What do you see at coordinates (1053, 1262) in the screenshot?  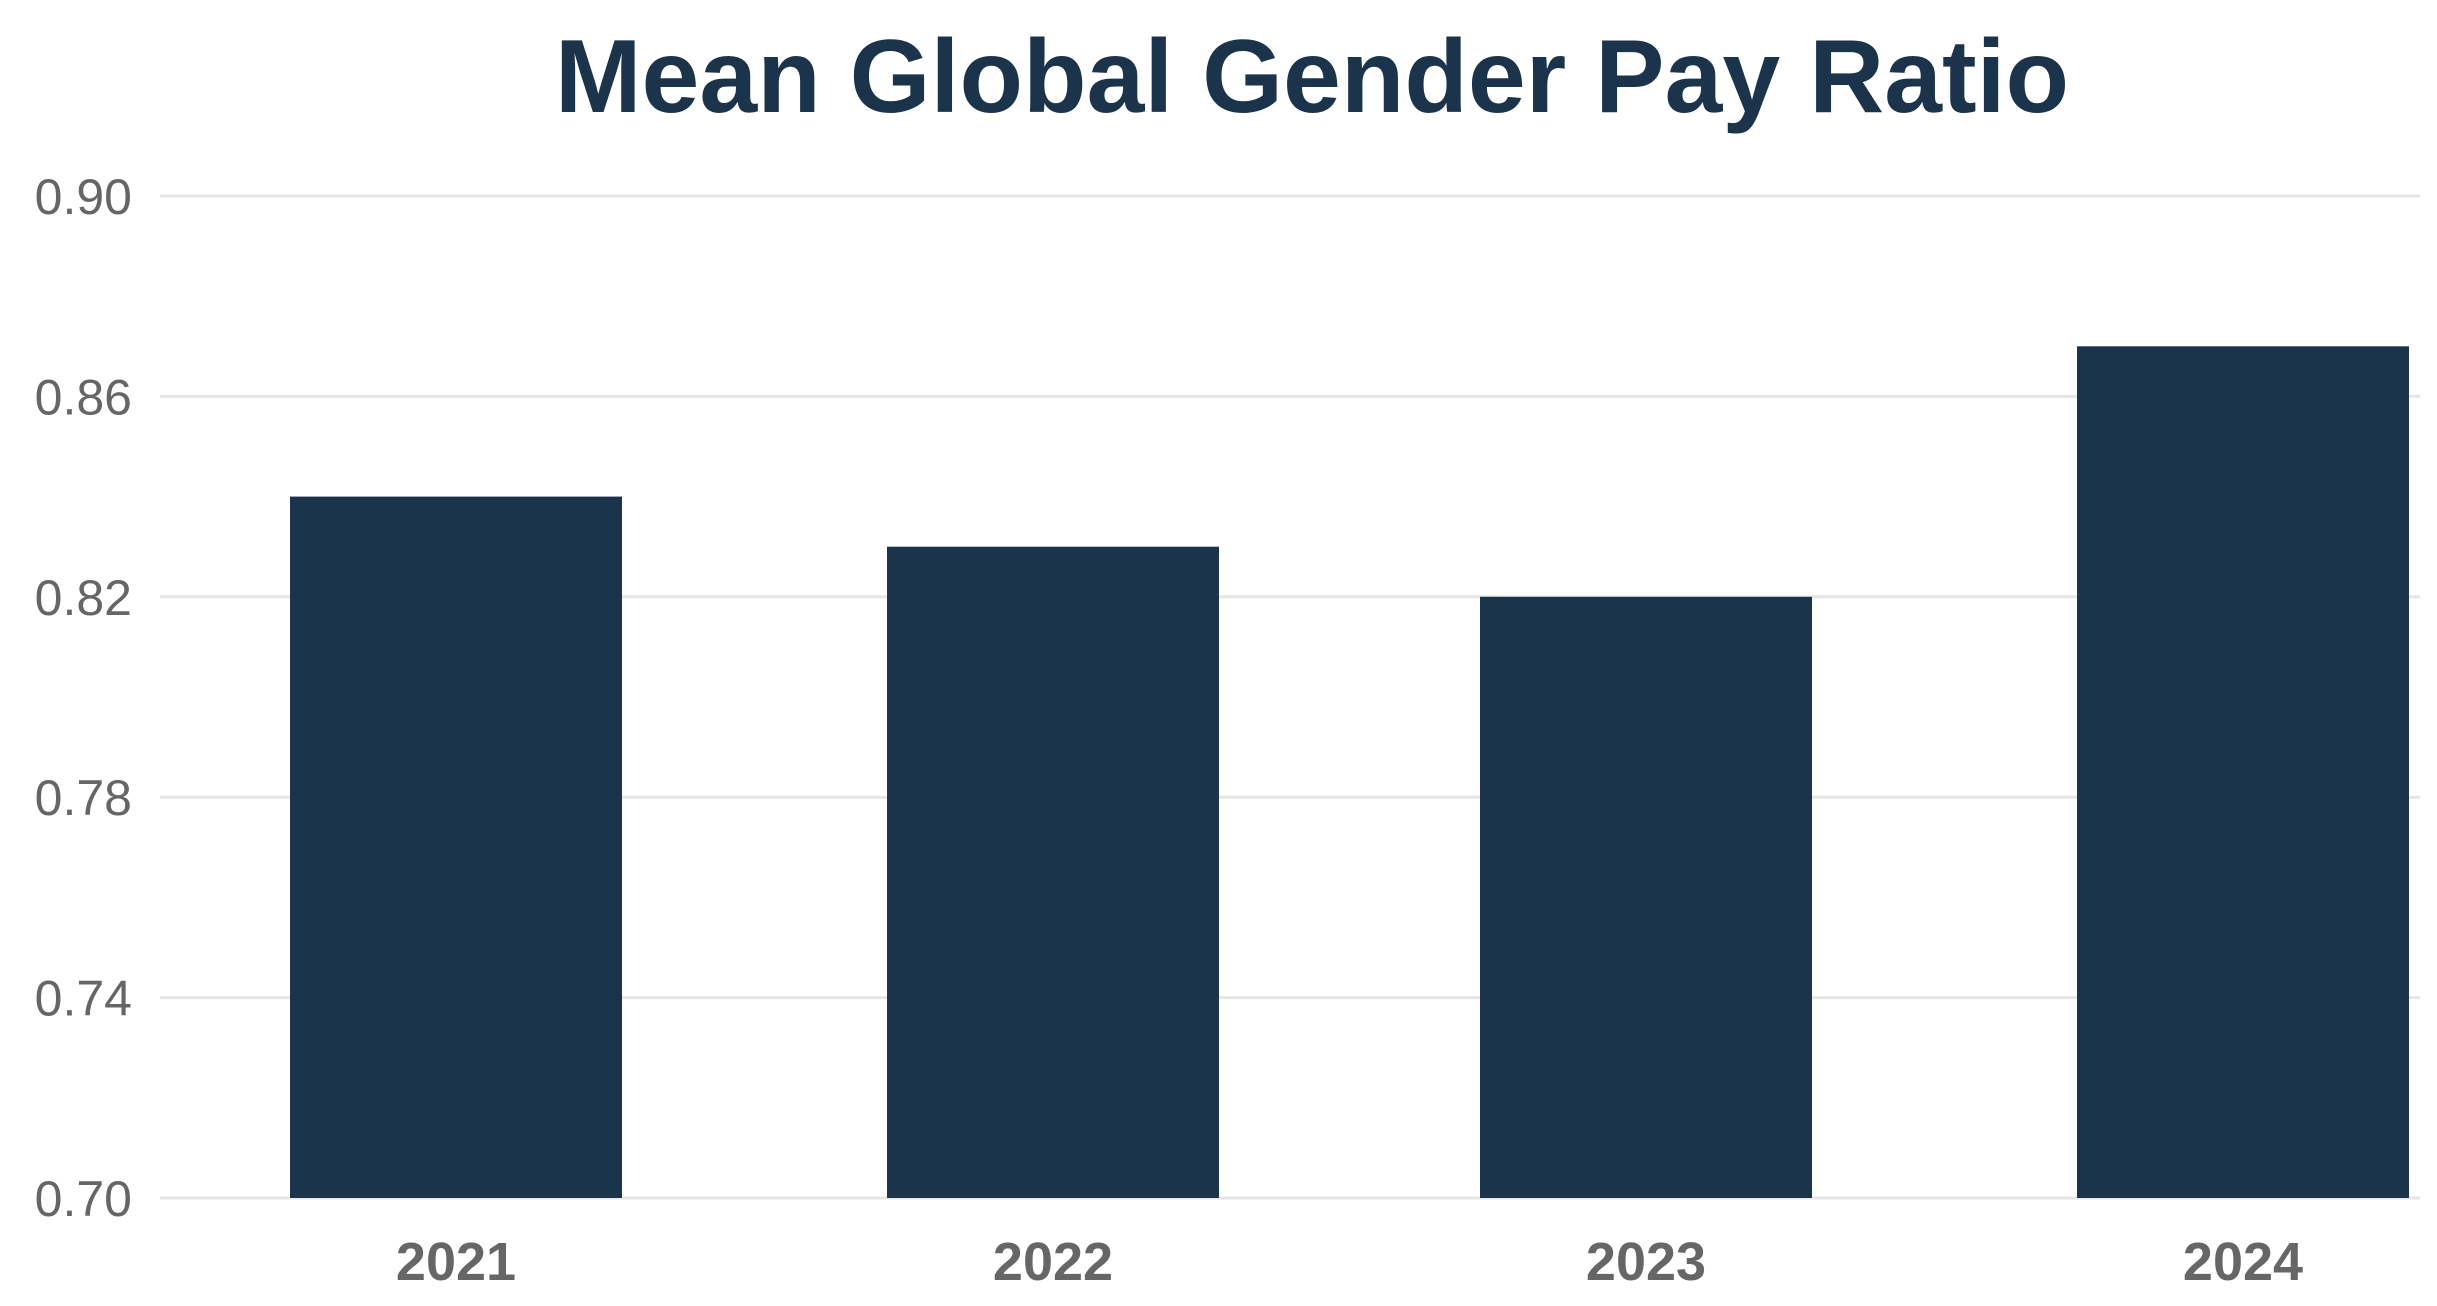 I see `x-tick-label: 2022` at bounding box center [1053, 1262].